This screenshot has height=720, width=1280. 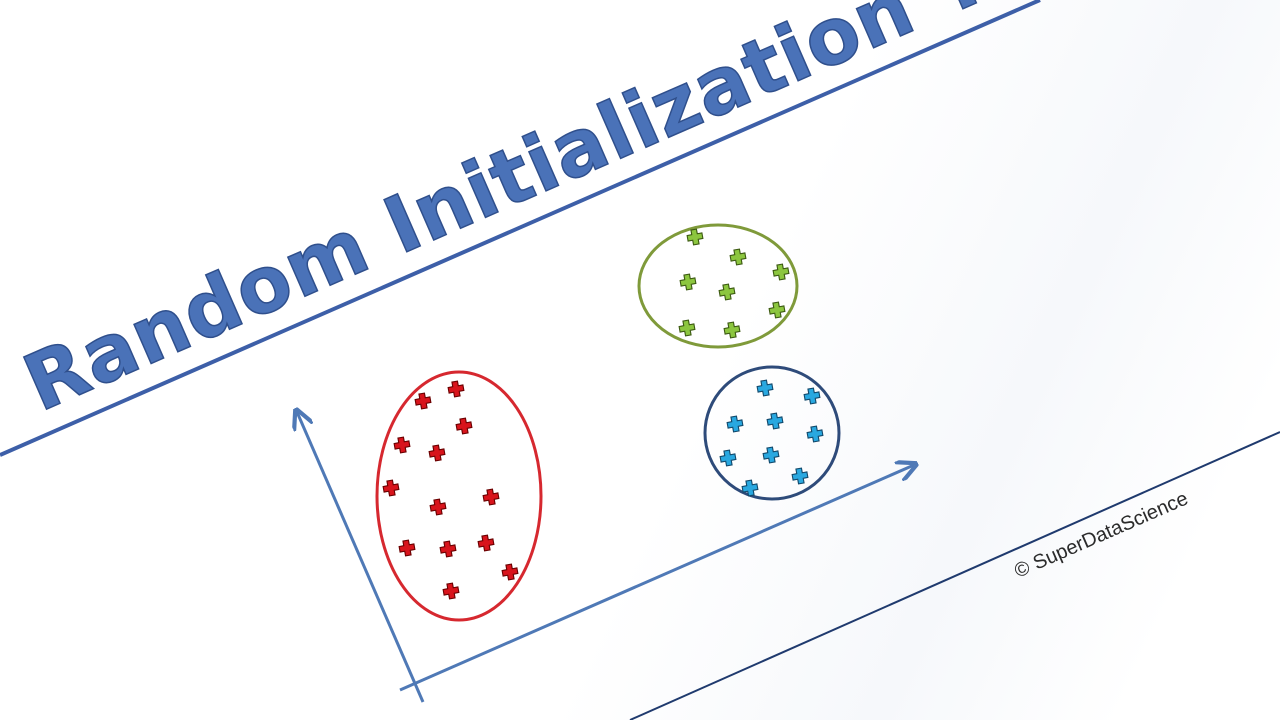 I want to click on y-axis, so click(x=361, y=557).